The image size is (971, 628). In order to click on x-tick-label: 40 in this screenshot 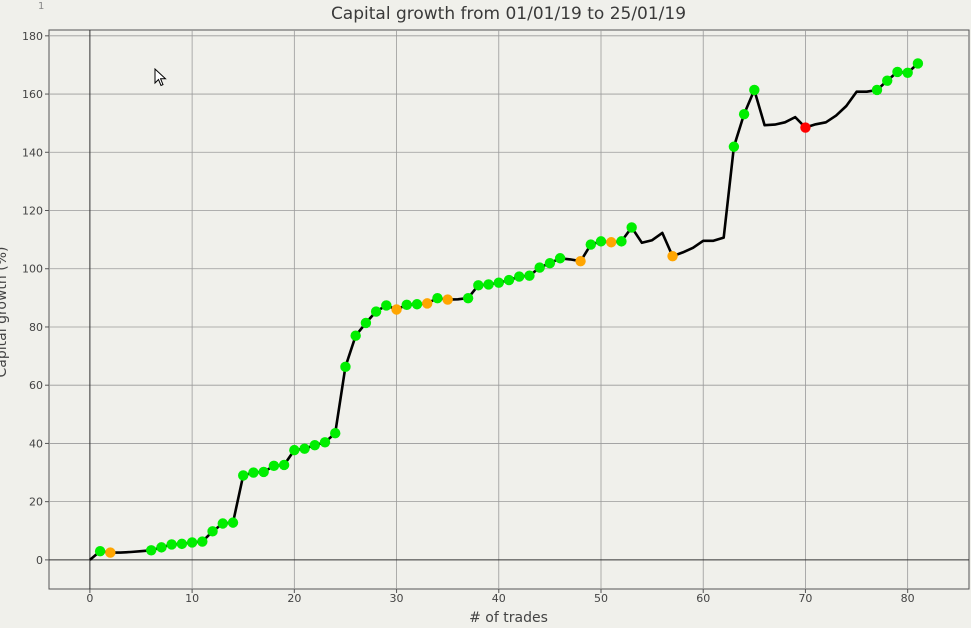, I will do `click(499, 598)`.